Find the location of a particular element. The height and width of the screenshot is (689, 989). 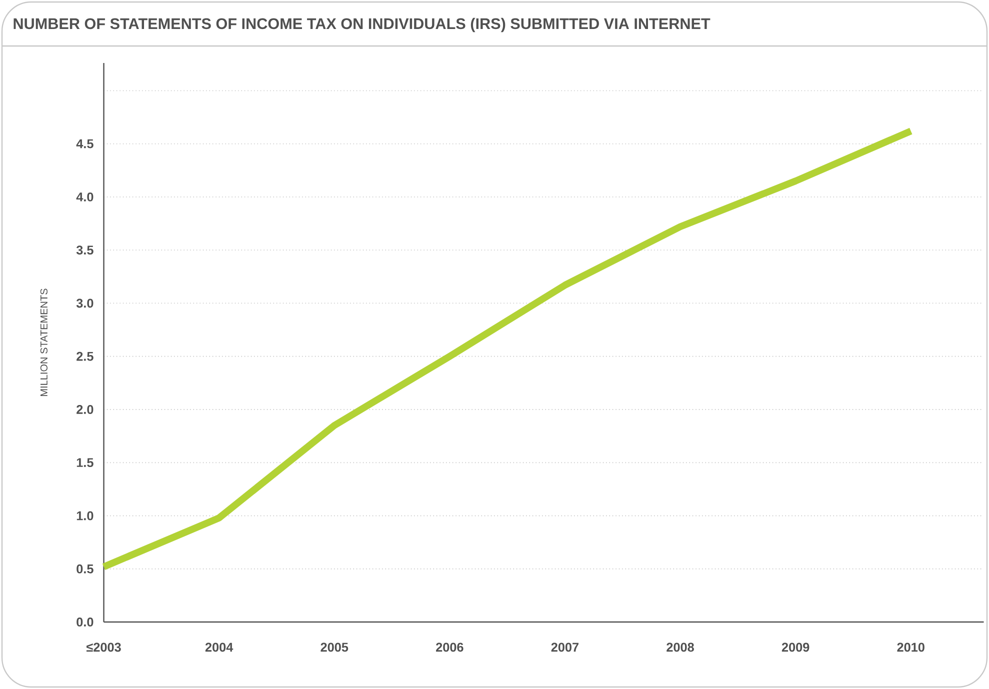

y-tick-label: 1.5 is located at coordinates (85, 463).